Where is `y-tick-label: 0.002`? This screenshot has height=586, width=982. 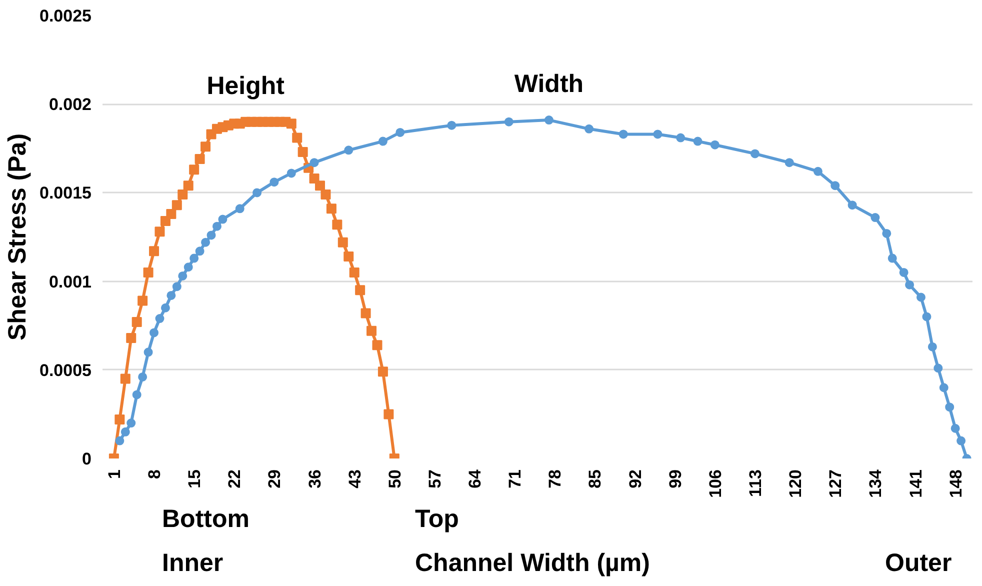
y-tick-label: 0.002 is located at coordinates (70, 104).